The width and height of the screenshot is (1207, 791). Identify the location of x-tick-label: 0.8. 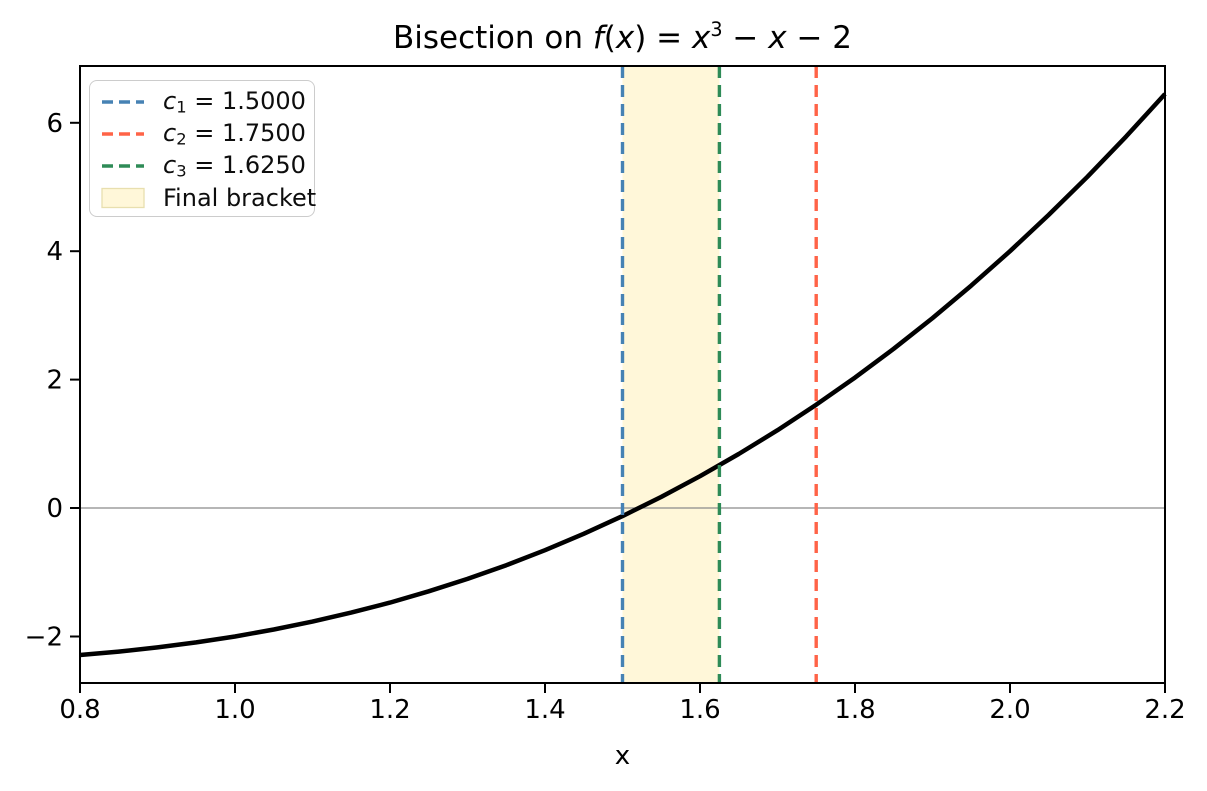
(79, 710).